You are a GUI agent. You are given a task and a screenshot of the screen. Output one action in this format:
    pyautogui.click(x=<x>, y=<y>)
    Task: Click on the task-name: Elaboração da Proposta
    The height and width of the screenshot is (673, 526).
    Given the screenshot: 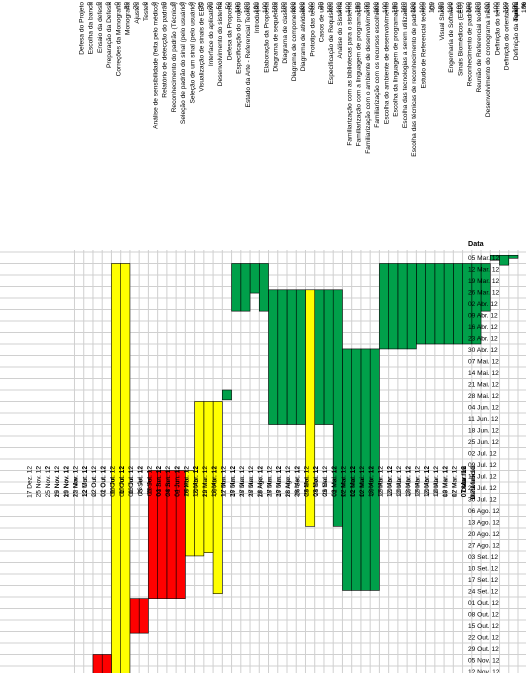 What is the action you would take?
    pyautogui.click(x=266, y=37)
    